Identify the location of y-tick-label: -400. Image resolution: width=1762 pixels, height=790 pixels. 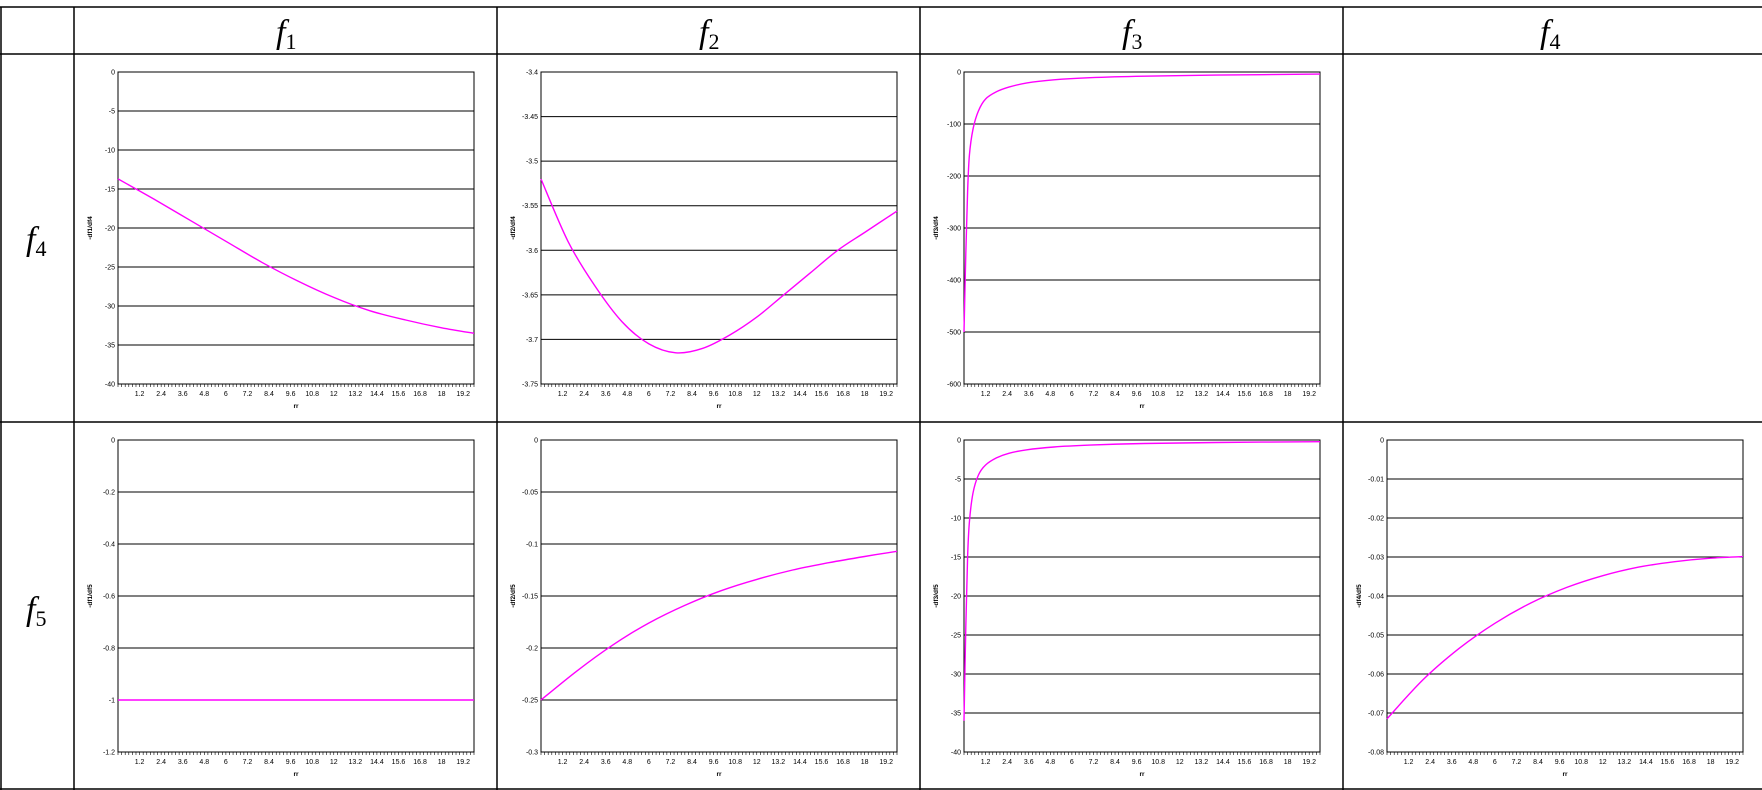
(954, 281).